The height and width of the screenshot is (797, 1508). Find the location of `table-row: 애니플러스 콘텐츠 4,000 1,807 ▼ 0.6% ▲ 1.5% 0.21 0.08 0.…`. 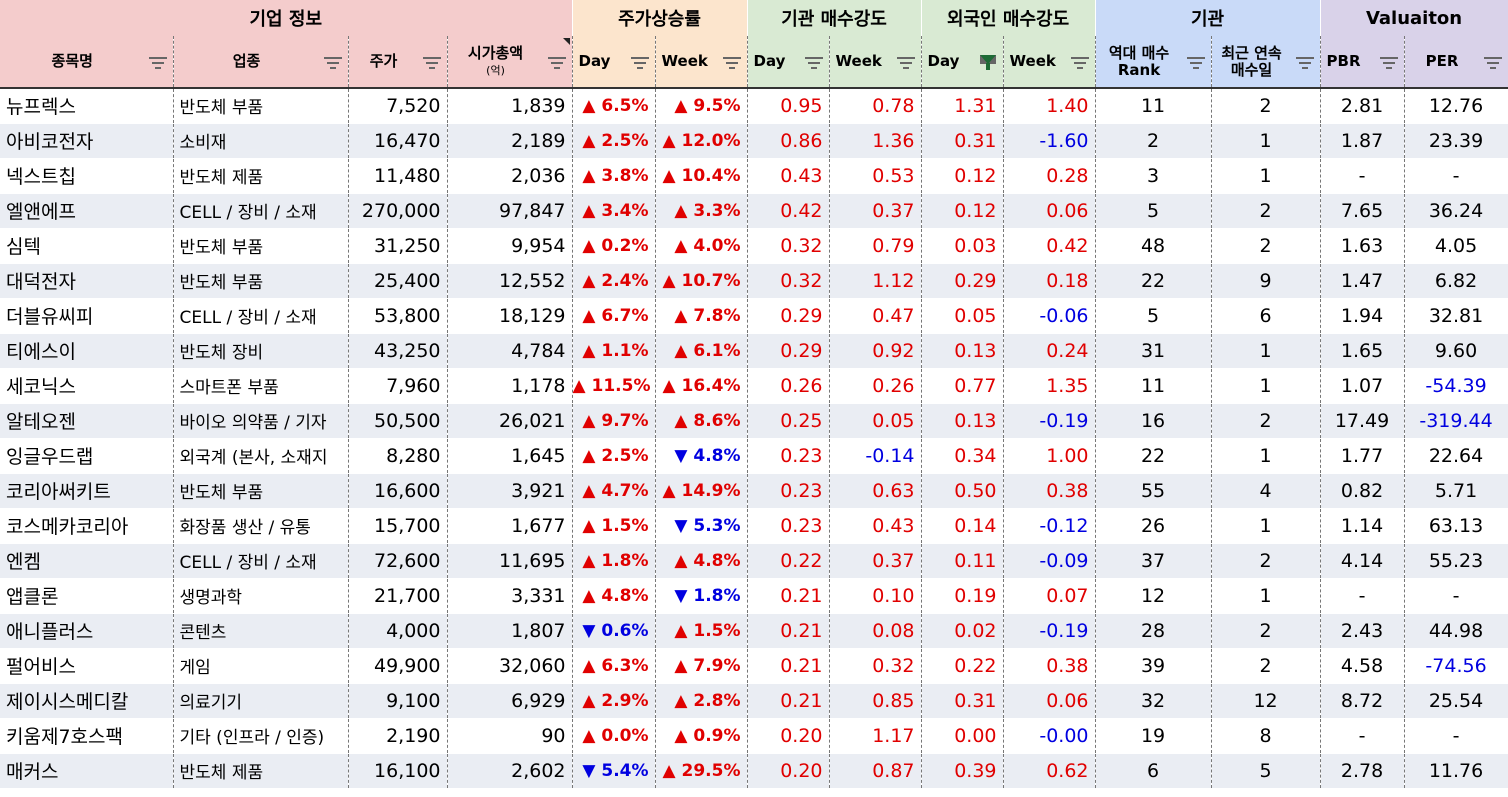

table-row: 애니플러스 콘텐츠 4,000 1,807 ▼ 0.6% ▲ 1.5% 0.21 0.08 0.… is located at coordinates (754, 631).